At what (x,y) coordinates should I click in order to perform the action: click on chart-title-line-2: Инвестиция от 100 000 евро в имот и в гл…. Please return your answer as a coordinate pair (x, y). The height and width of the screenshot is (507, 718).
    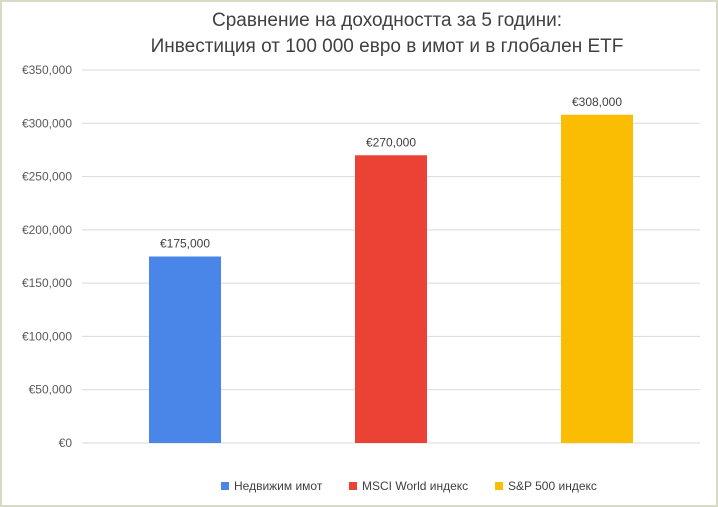
    Looking at the image, I should click on (387, 46).